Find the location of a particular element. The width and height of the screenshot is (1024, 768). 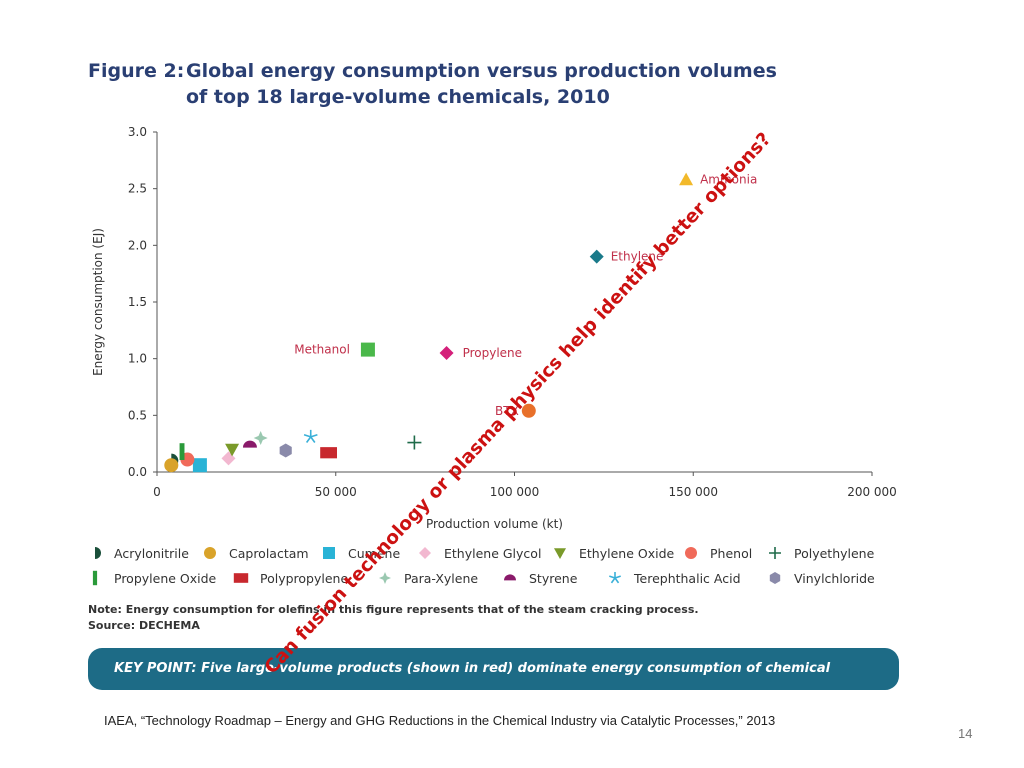

legend-label-ethylene-glycol: Ethylene Glycol is located at coordinates (492, 553).